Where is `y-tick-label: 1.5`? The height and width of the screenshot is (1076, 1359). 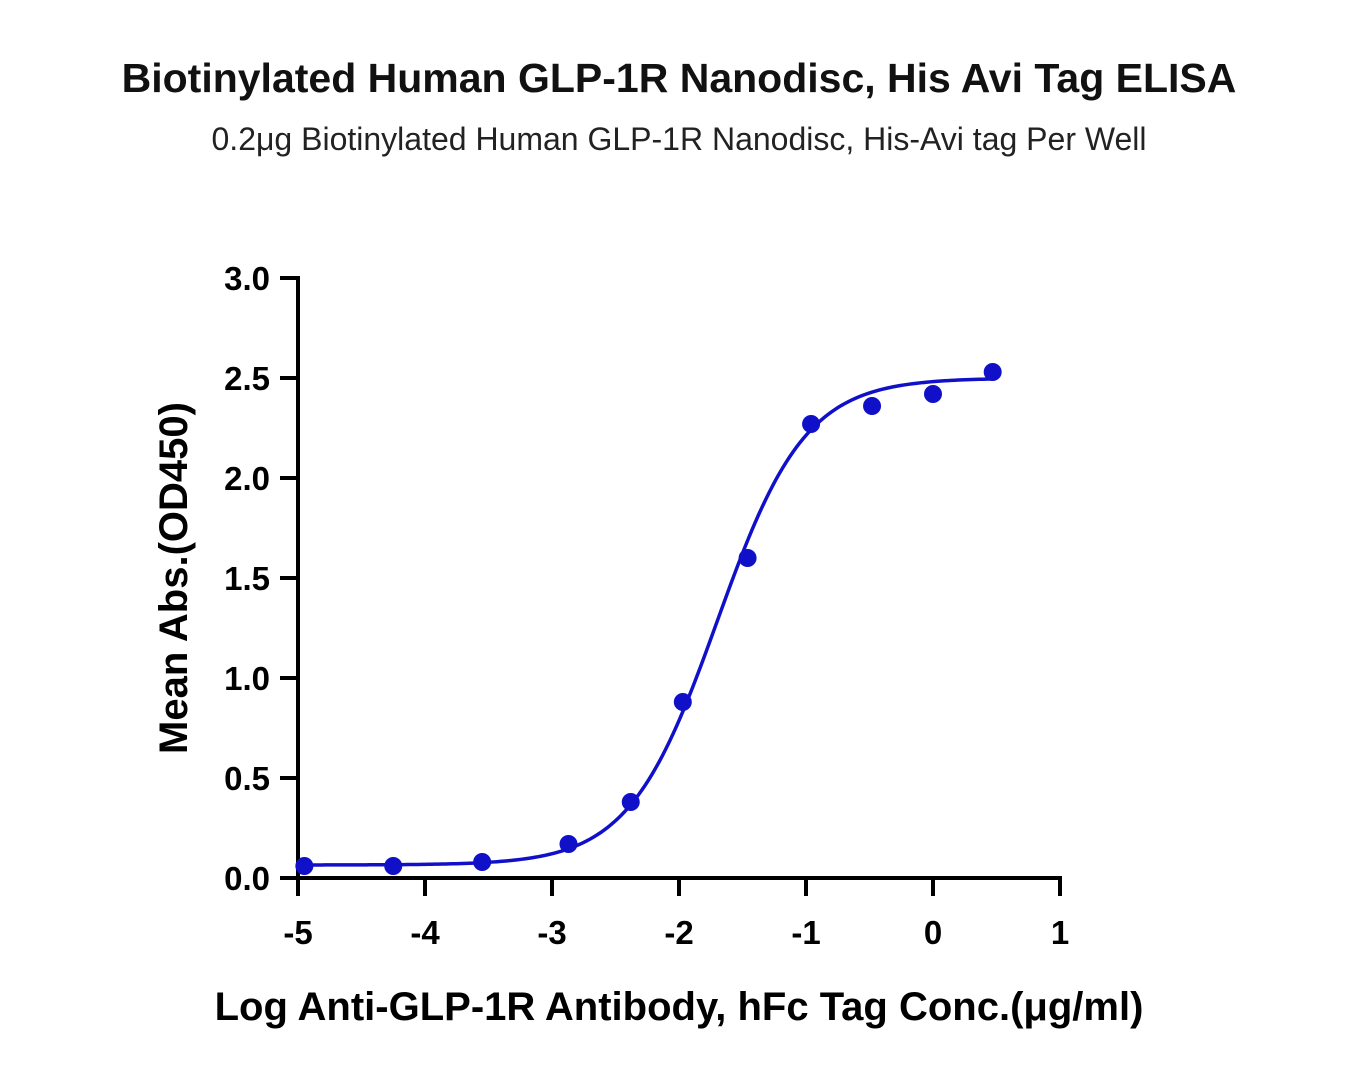
y-tick-label: 1.5 is located at coordinates (247, 578).